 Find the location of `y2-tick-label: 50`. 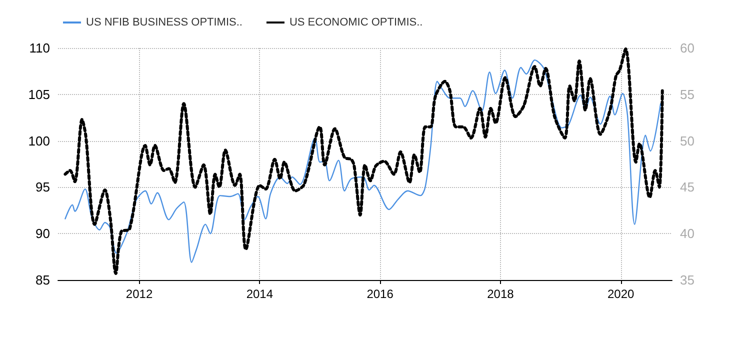

y2-tick-label: 50 is located at coordinates (687, 140).